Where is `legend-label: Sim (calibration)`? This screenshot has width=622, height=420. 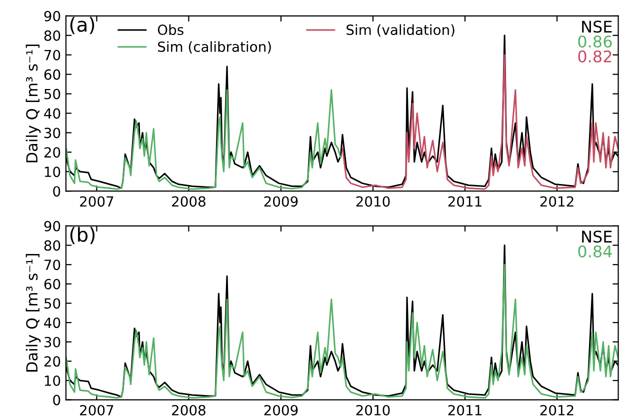 legend-label: Sim (calibration) is located at coordinates (214, 47).